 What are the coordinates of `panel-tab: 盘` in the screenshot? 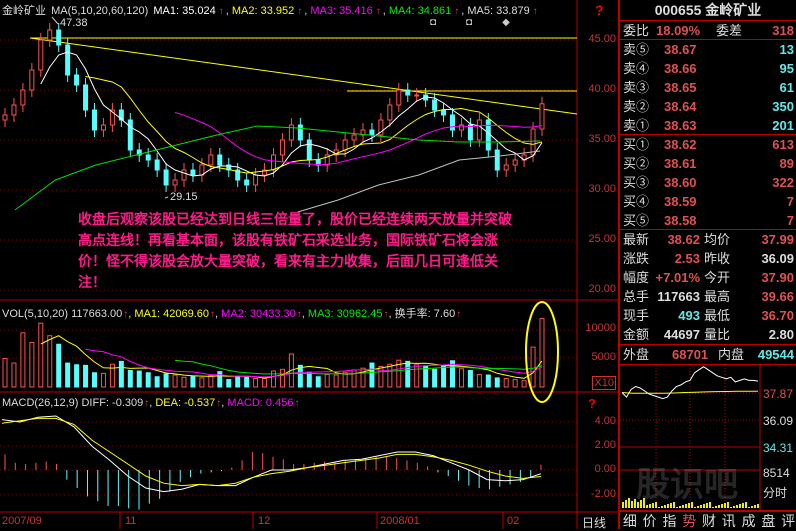 It's located at (768, 521).